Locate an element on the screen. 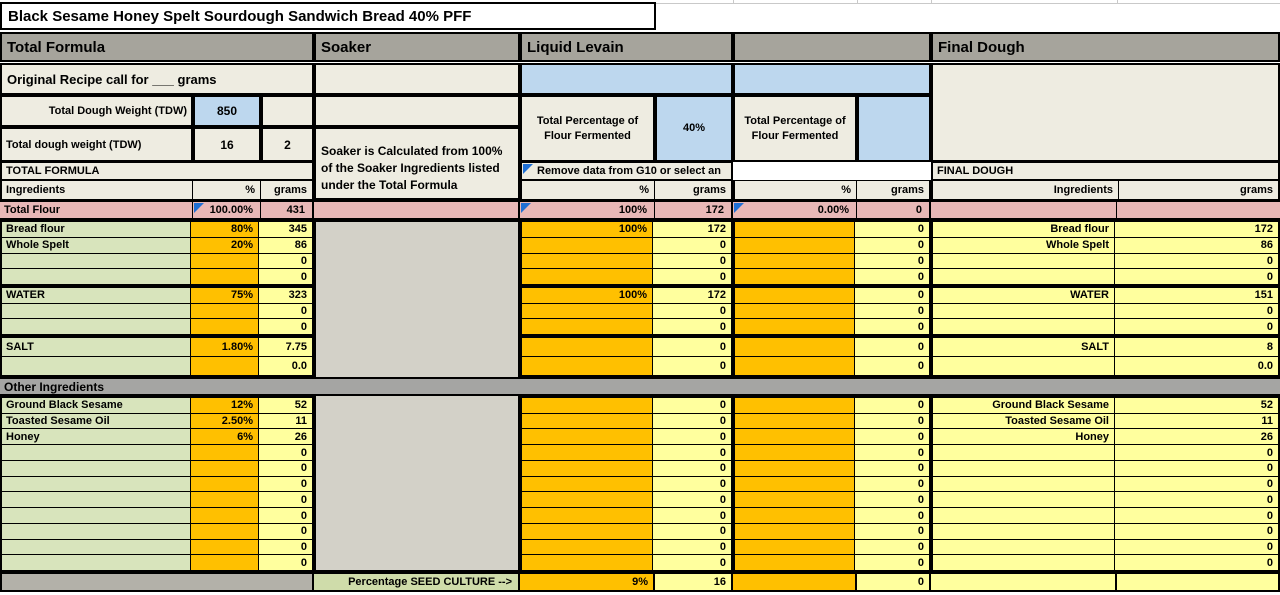 The width and height of the screenshot is (1280, 595). cell-fd-ingredient-name: Bread flour is located at coordinates (1024, 229).